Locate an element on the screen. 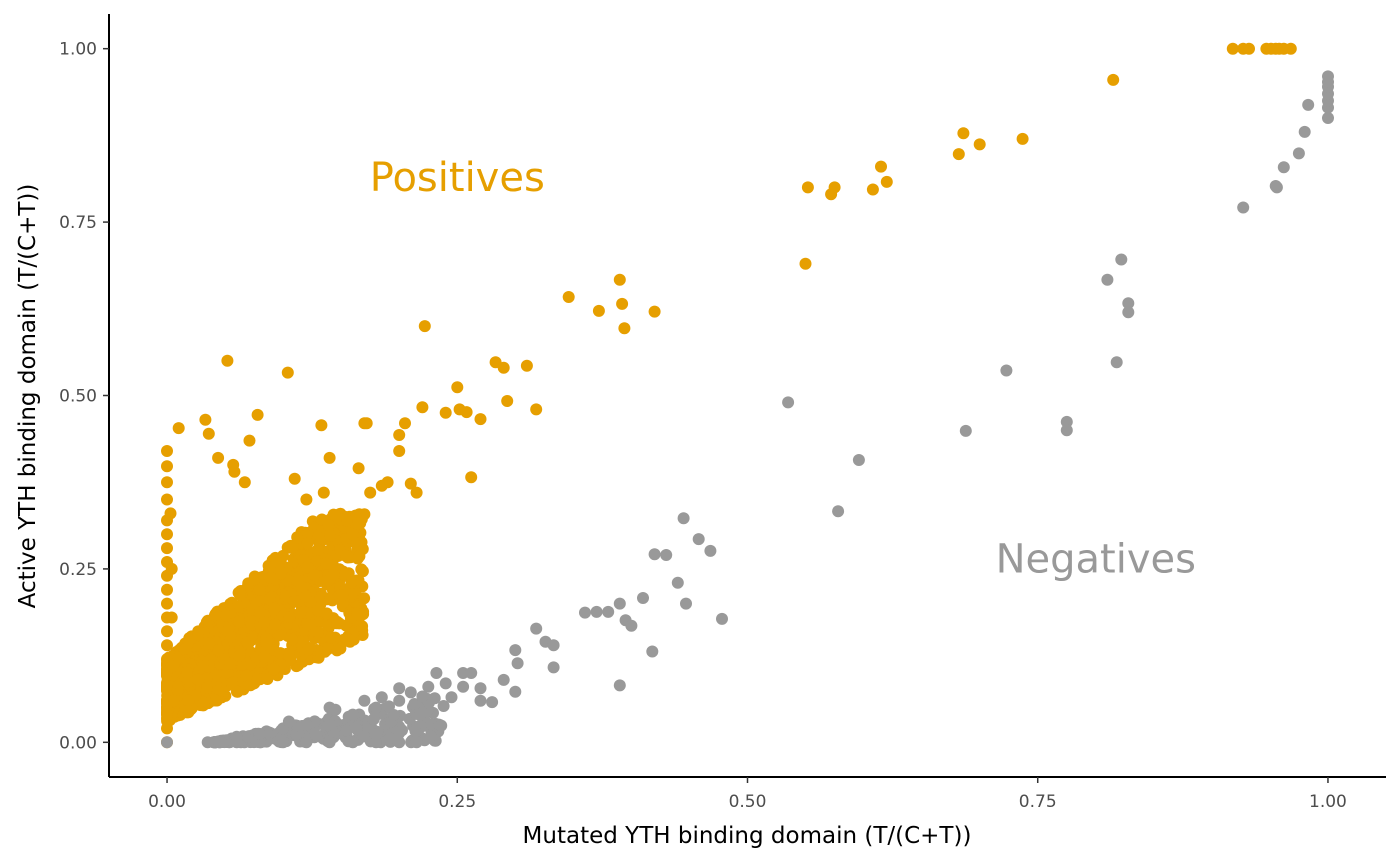 This screenshot has height=865, width=1400. y-tick-label: 0.00 is located at coordinates (78, 743).